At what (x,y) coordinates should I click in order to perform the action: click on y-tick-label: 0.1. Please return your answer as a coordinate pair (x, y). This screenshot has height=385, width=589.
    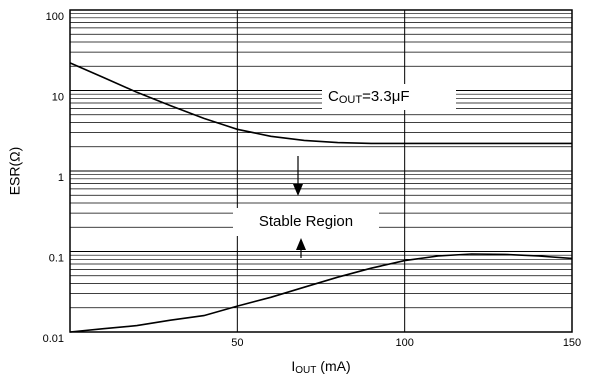
    Looking at the image, I should click on (56, 258).